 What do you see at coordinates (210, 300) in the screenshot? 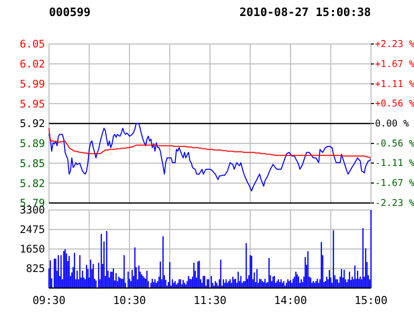
I see `x-tick-label: 11:30` at bounding box center [210, 300].